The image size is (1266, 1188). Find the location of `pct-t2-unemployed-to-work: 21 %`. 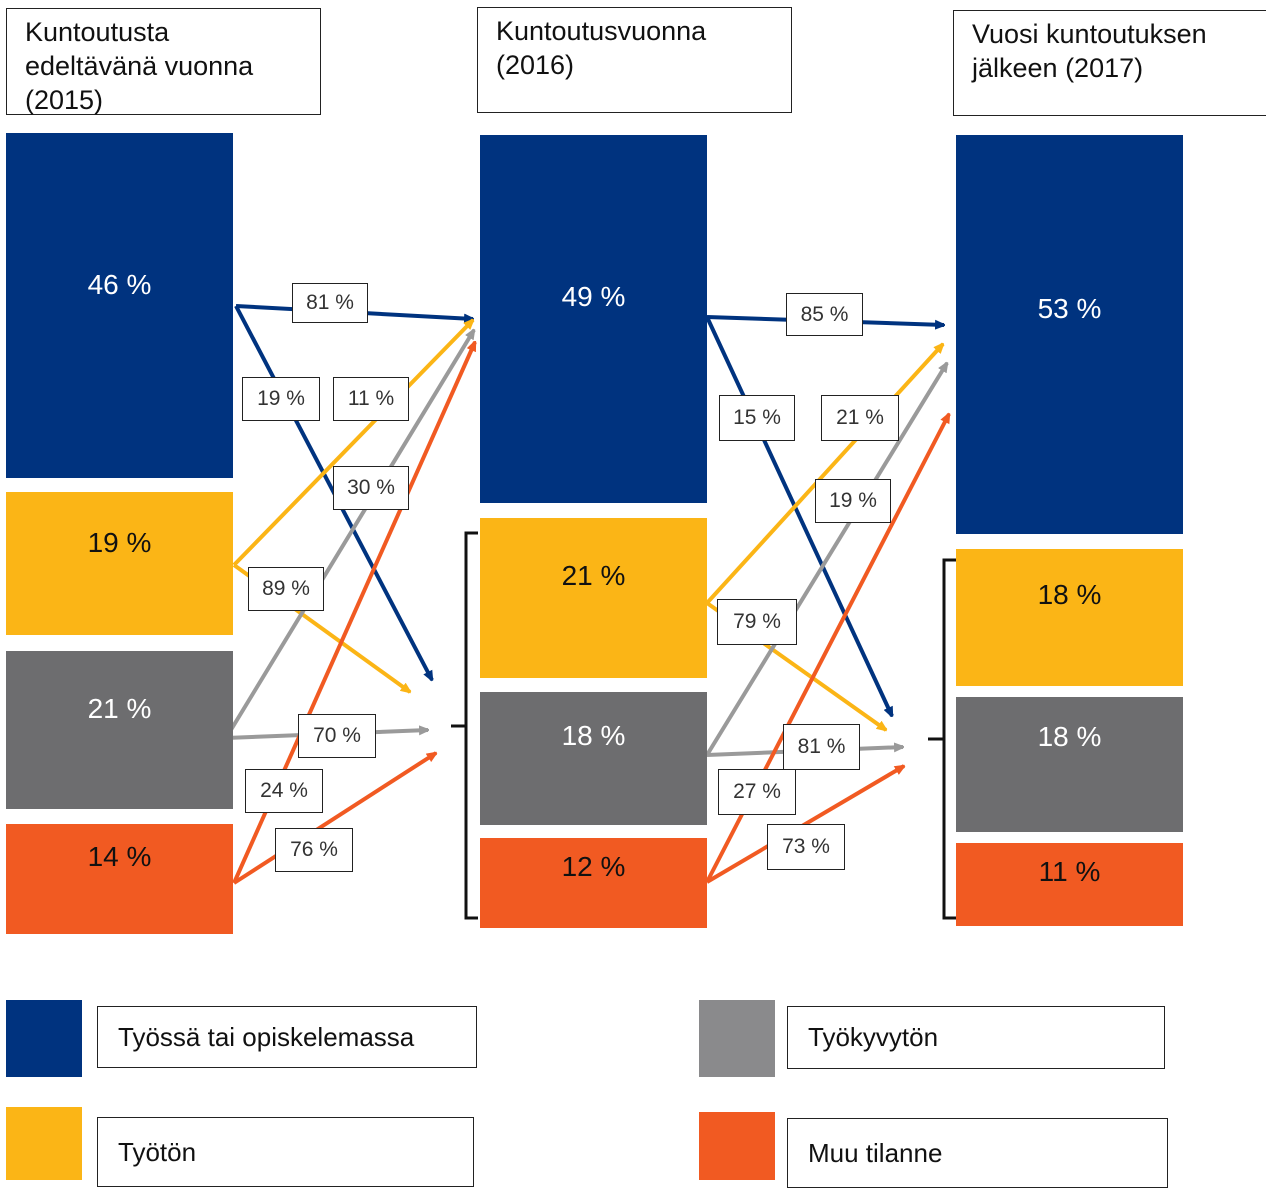

pct-t2-unemployed-to-work: 21 % is located at coordinates (860, 418).